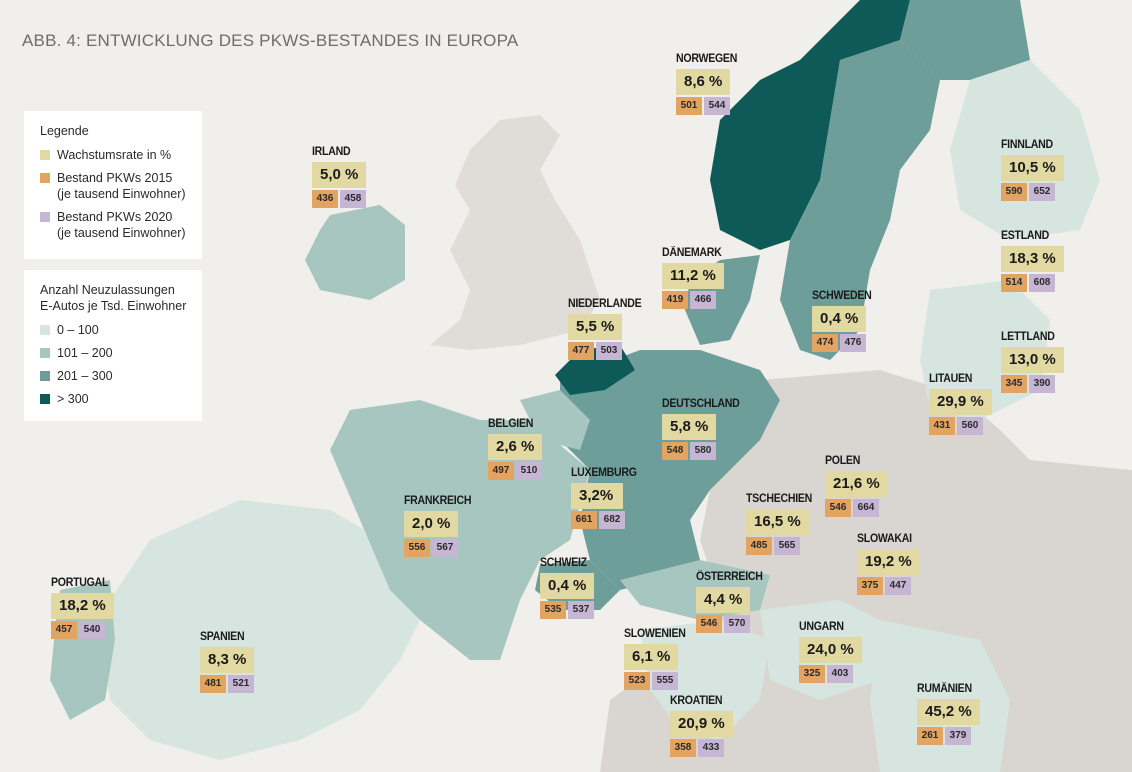 The width and height of the screenshot is (1132, 772). I want to click on country-name: BELGIEN, so click(511, 424).